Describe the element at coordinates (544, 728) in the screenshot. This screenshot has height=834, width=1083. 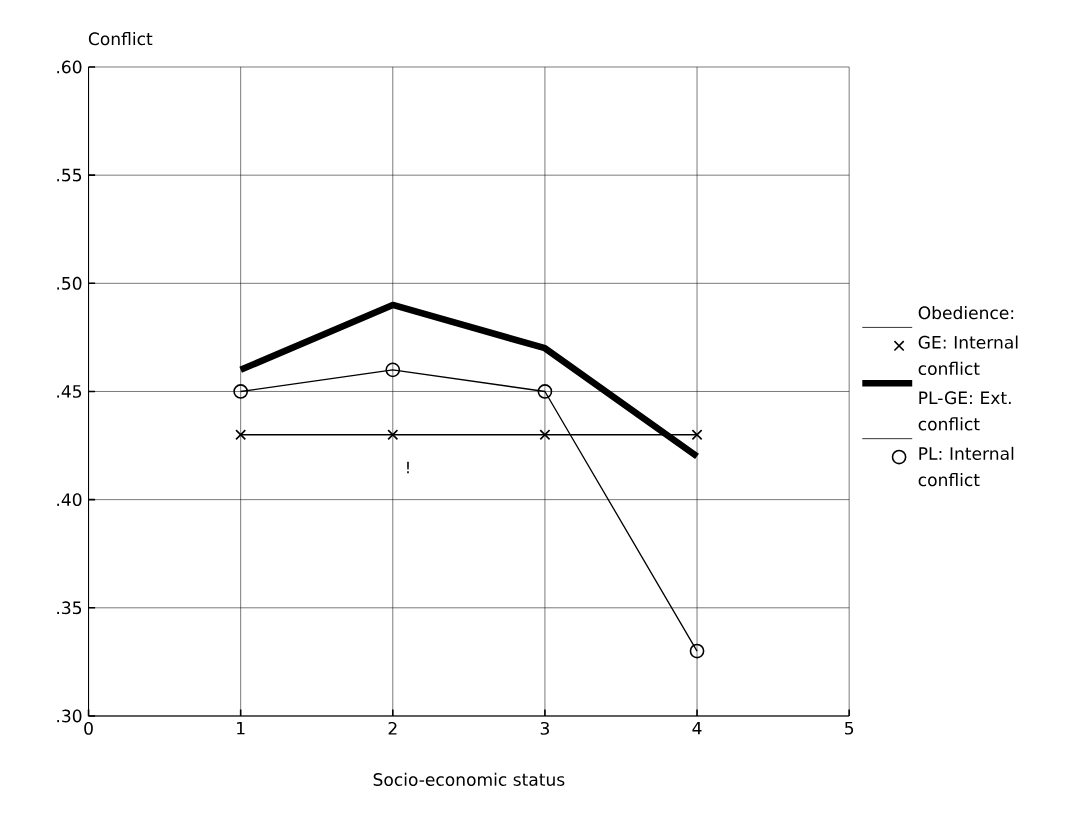
I see `x-tick-label: 3` at that location.